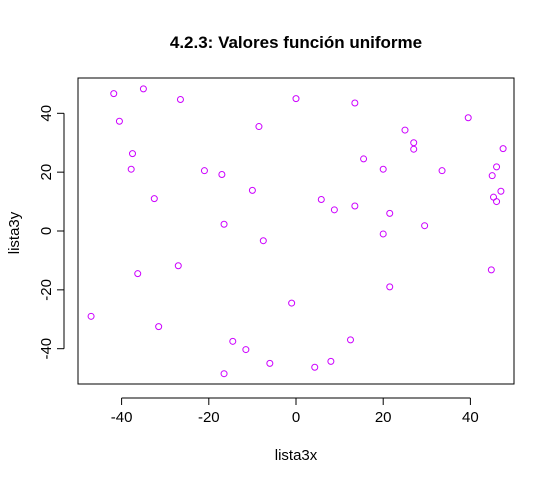  I want to click on x-tick-label: 20, so click(383, 417).